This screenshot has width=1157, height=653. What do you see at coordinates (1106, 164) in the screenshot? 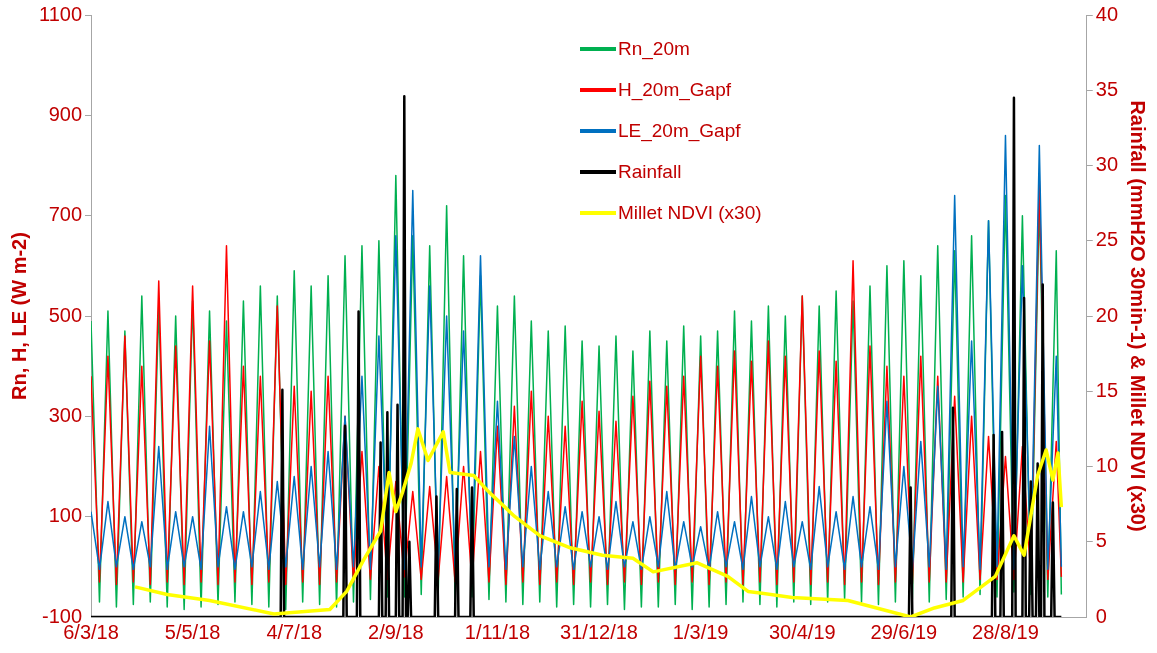
I see `y2-tick-label: 30` at bounding box center [1106, 164].